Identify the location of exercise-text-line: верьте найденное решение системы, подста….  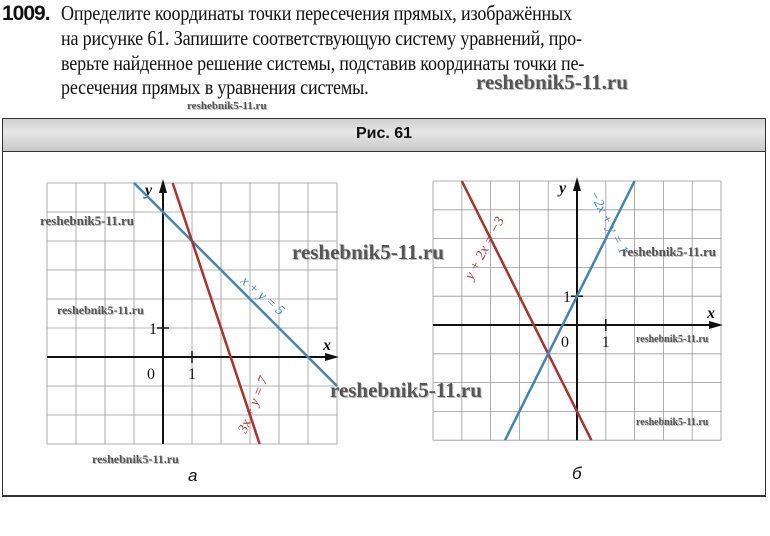
(323, 63).